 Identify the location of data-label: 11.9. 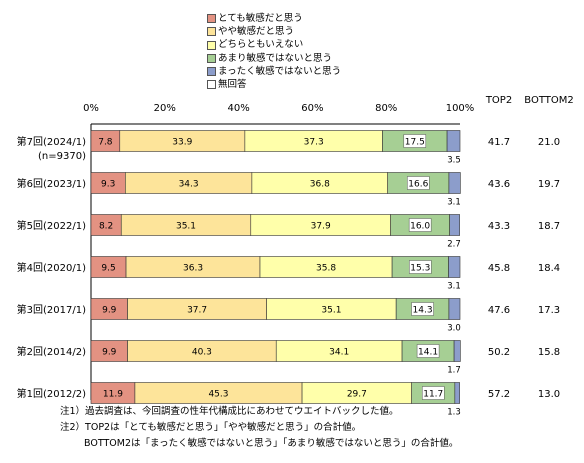
(113, 395).